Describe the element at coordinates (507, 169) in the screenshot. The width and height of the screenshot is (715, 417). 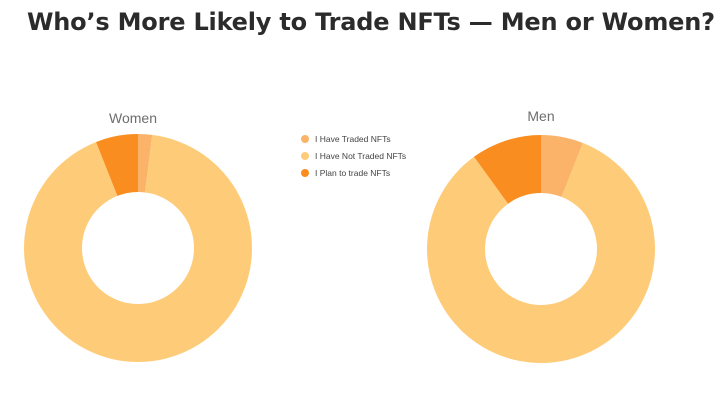
I see `donut-slice-men-plan` at that location.